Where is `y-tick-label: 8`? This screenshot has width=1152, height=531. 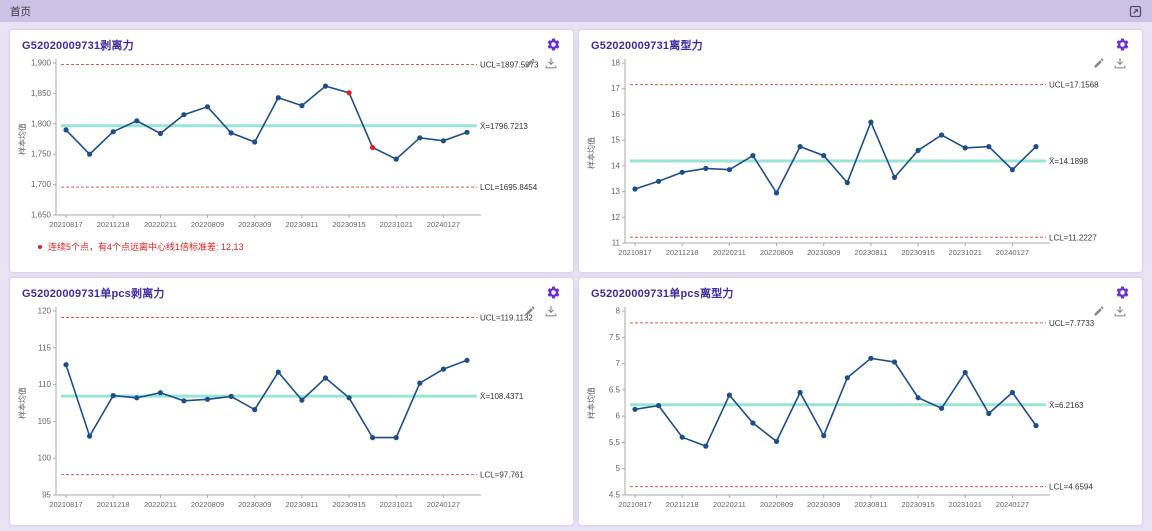
y-tick-label: 8 is located at coordinates (618, 311).